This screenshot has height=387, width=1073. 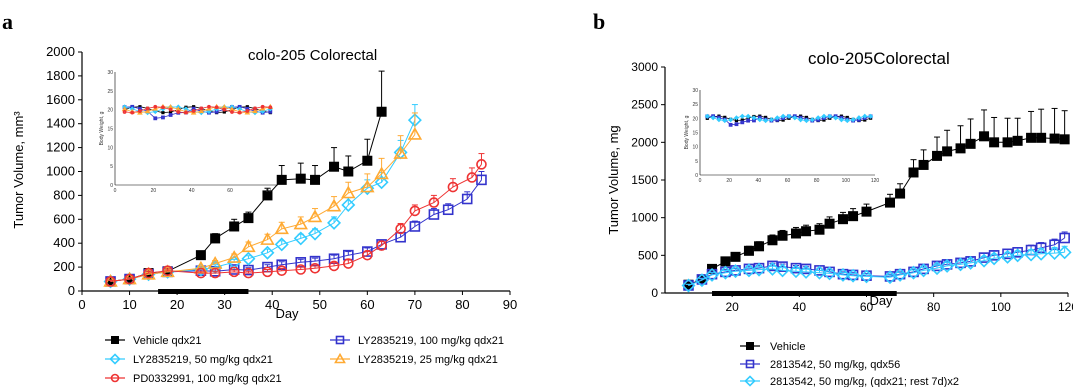 I want to click on panel-letter-b: b, so click(x=599, y=21).